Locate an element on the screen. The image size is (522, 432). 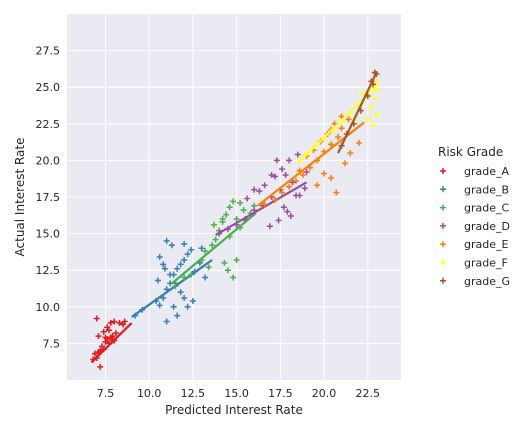
series-grade_A is located at coordinates (111, 342).